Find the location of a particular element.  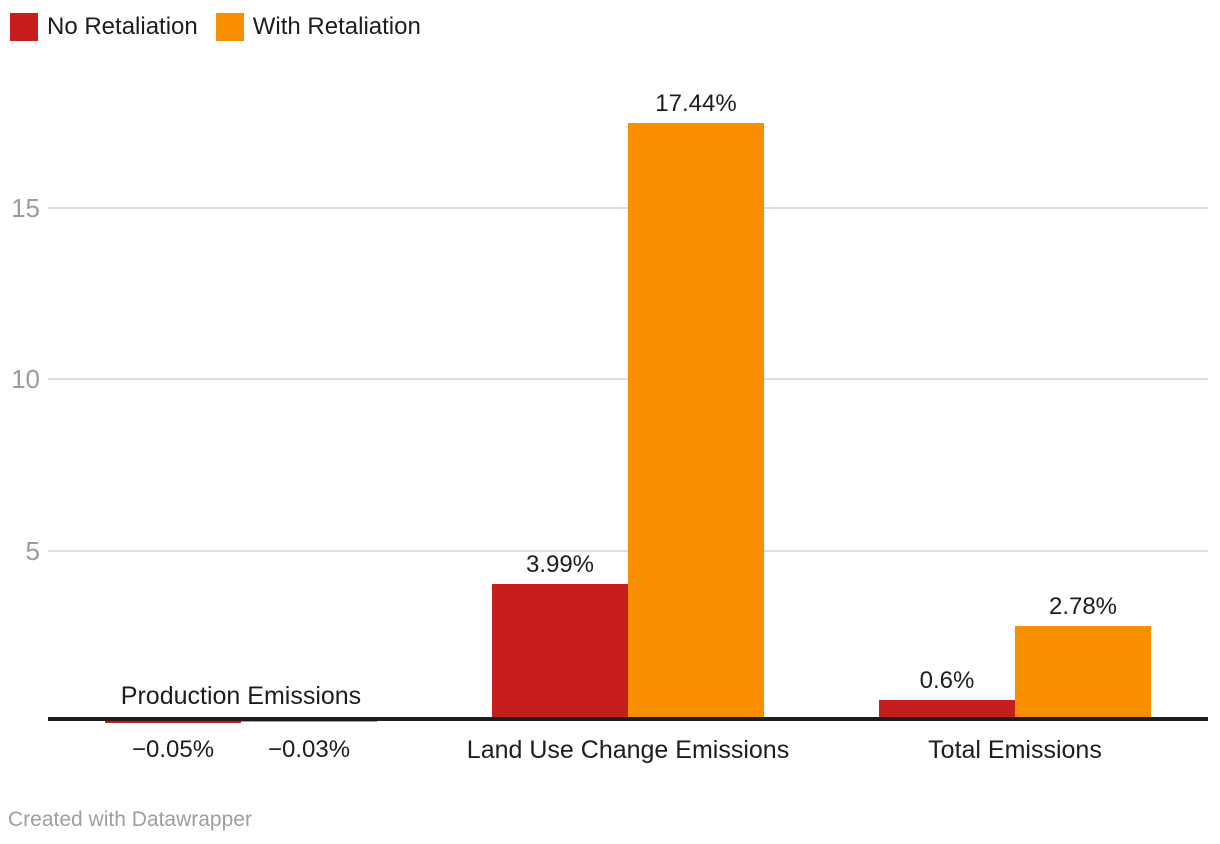

value-label-with-retaliation-land-use-change-emissions: 17.44% is located at coordinates (696, 103).